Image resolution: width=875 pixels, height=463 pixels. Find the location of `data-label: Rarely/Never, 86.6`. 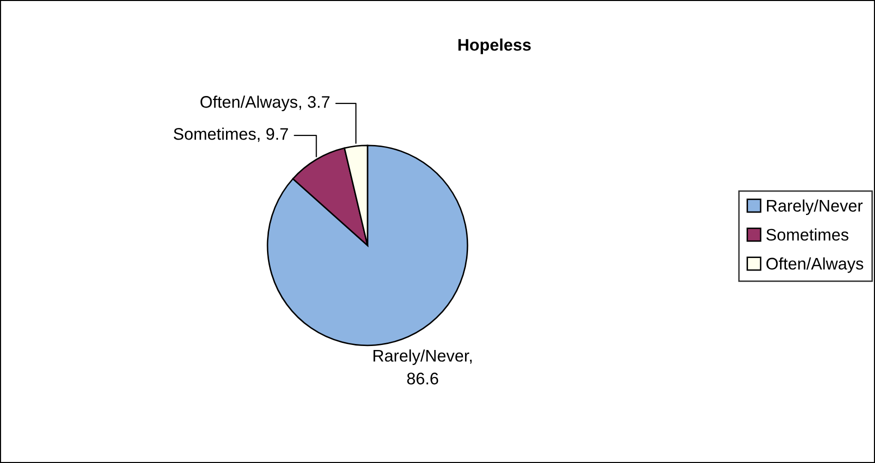

data-label: Rarely/Never, 86.6 is located at coordinates (423, 366).